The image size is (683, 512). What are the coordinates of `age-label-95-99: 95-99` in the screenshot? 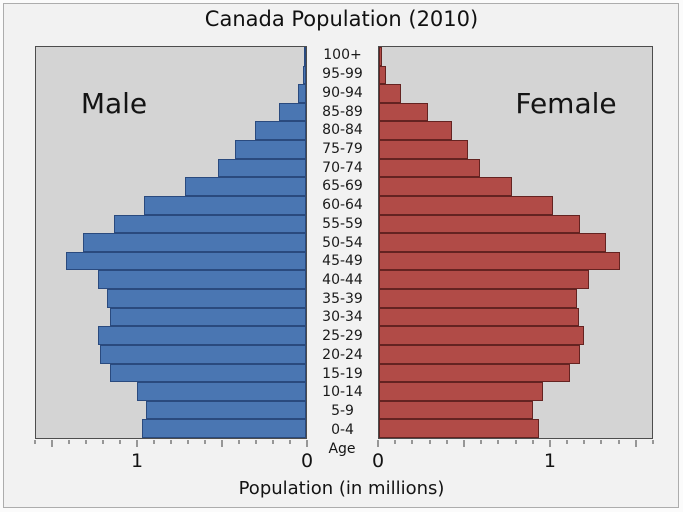 It's located at (342, 74).